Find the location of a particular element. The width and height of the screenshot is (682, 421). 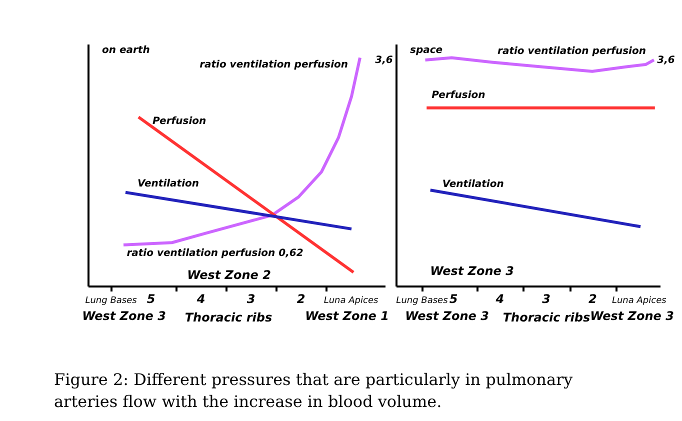

text: West Zone 1 is located at coordinates (347, 316).